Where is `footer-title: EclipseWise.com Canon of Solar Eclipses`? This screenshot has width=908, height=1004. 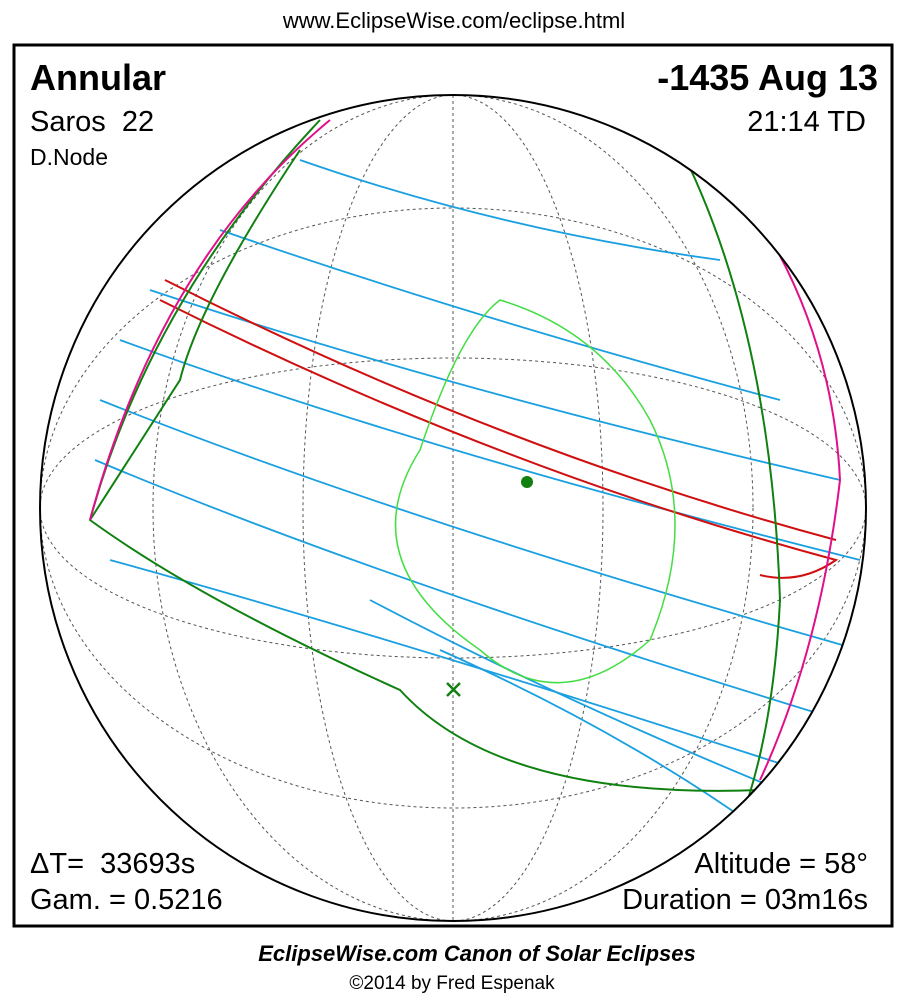
footer-title: EclipseWise.com Canon of Solar Eclipses is located at coordinates (477, 953).